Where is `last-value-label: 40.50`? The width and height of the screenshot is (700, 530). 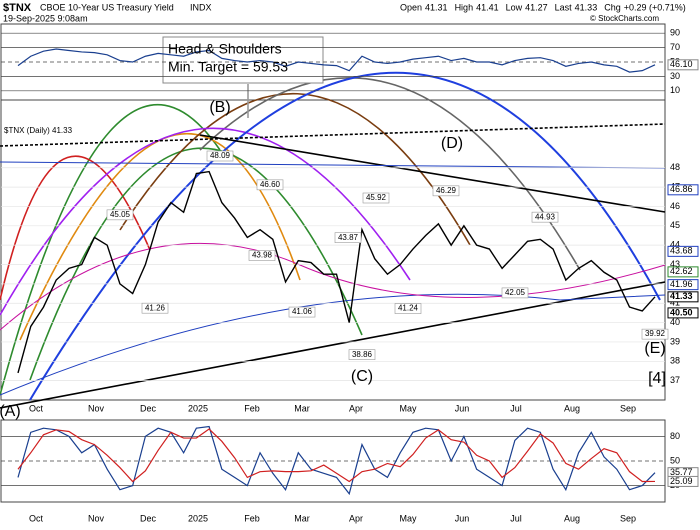
last-value-label: 40.50 is located at coordinates (681, 312).